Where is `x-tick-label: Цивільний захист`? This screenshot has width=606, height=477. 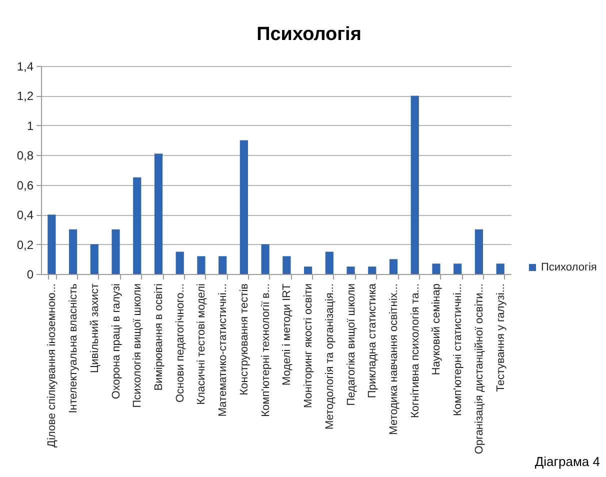
x-tick-label: Цивільний захист is located at coordinates (94, 328).